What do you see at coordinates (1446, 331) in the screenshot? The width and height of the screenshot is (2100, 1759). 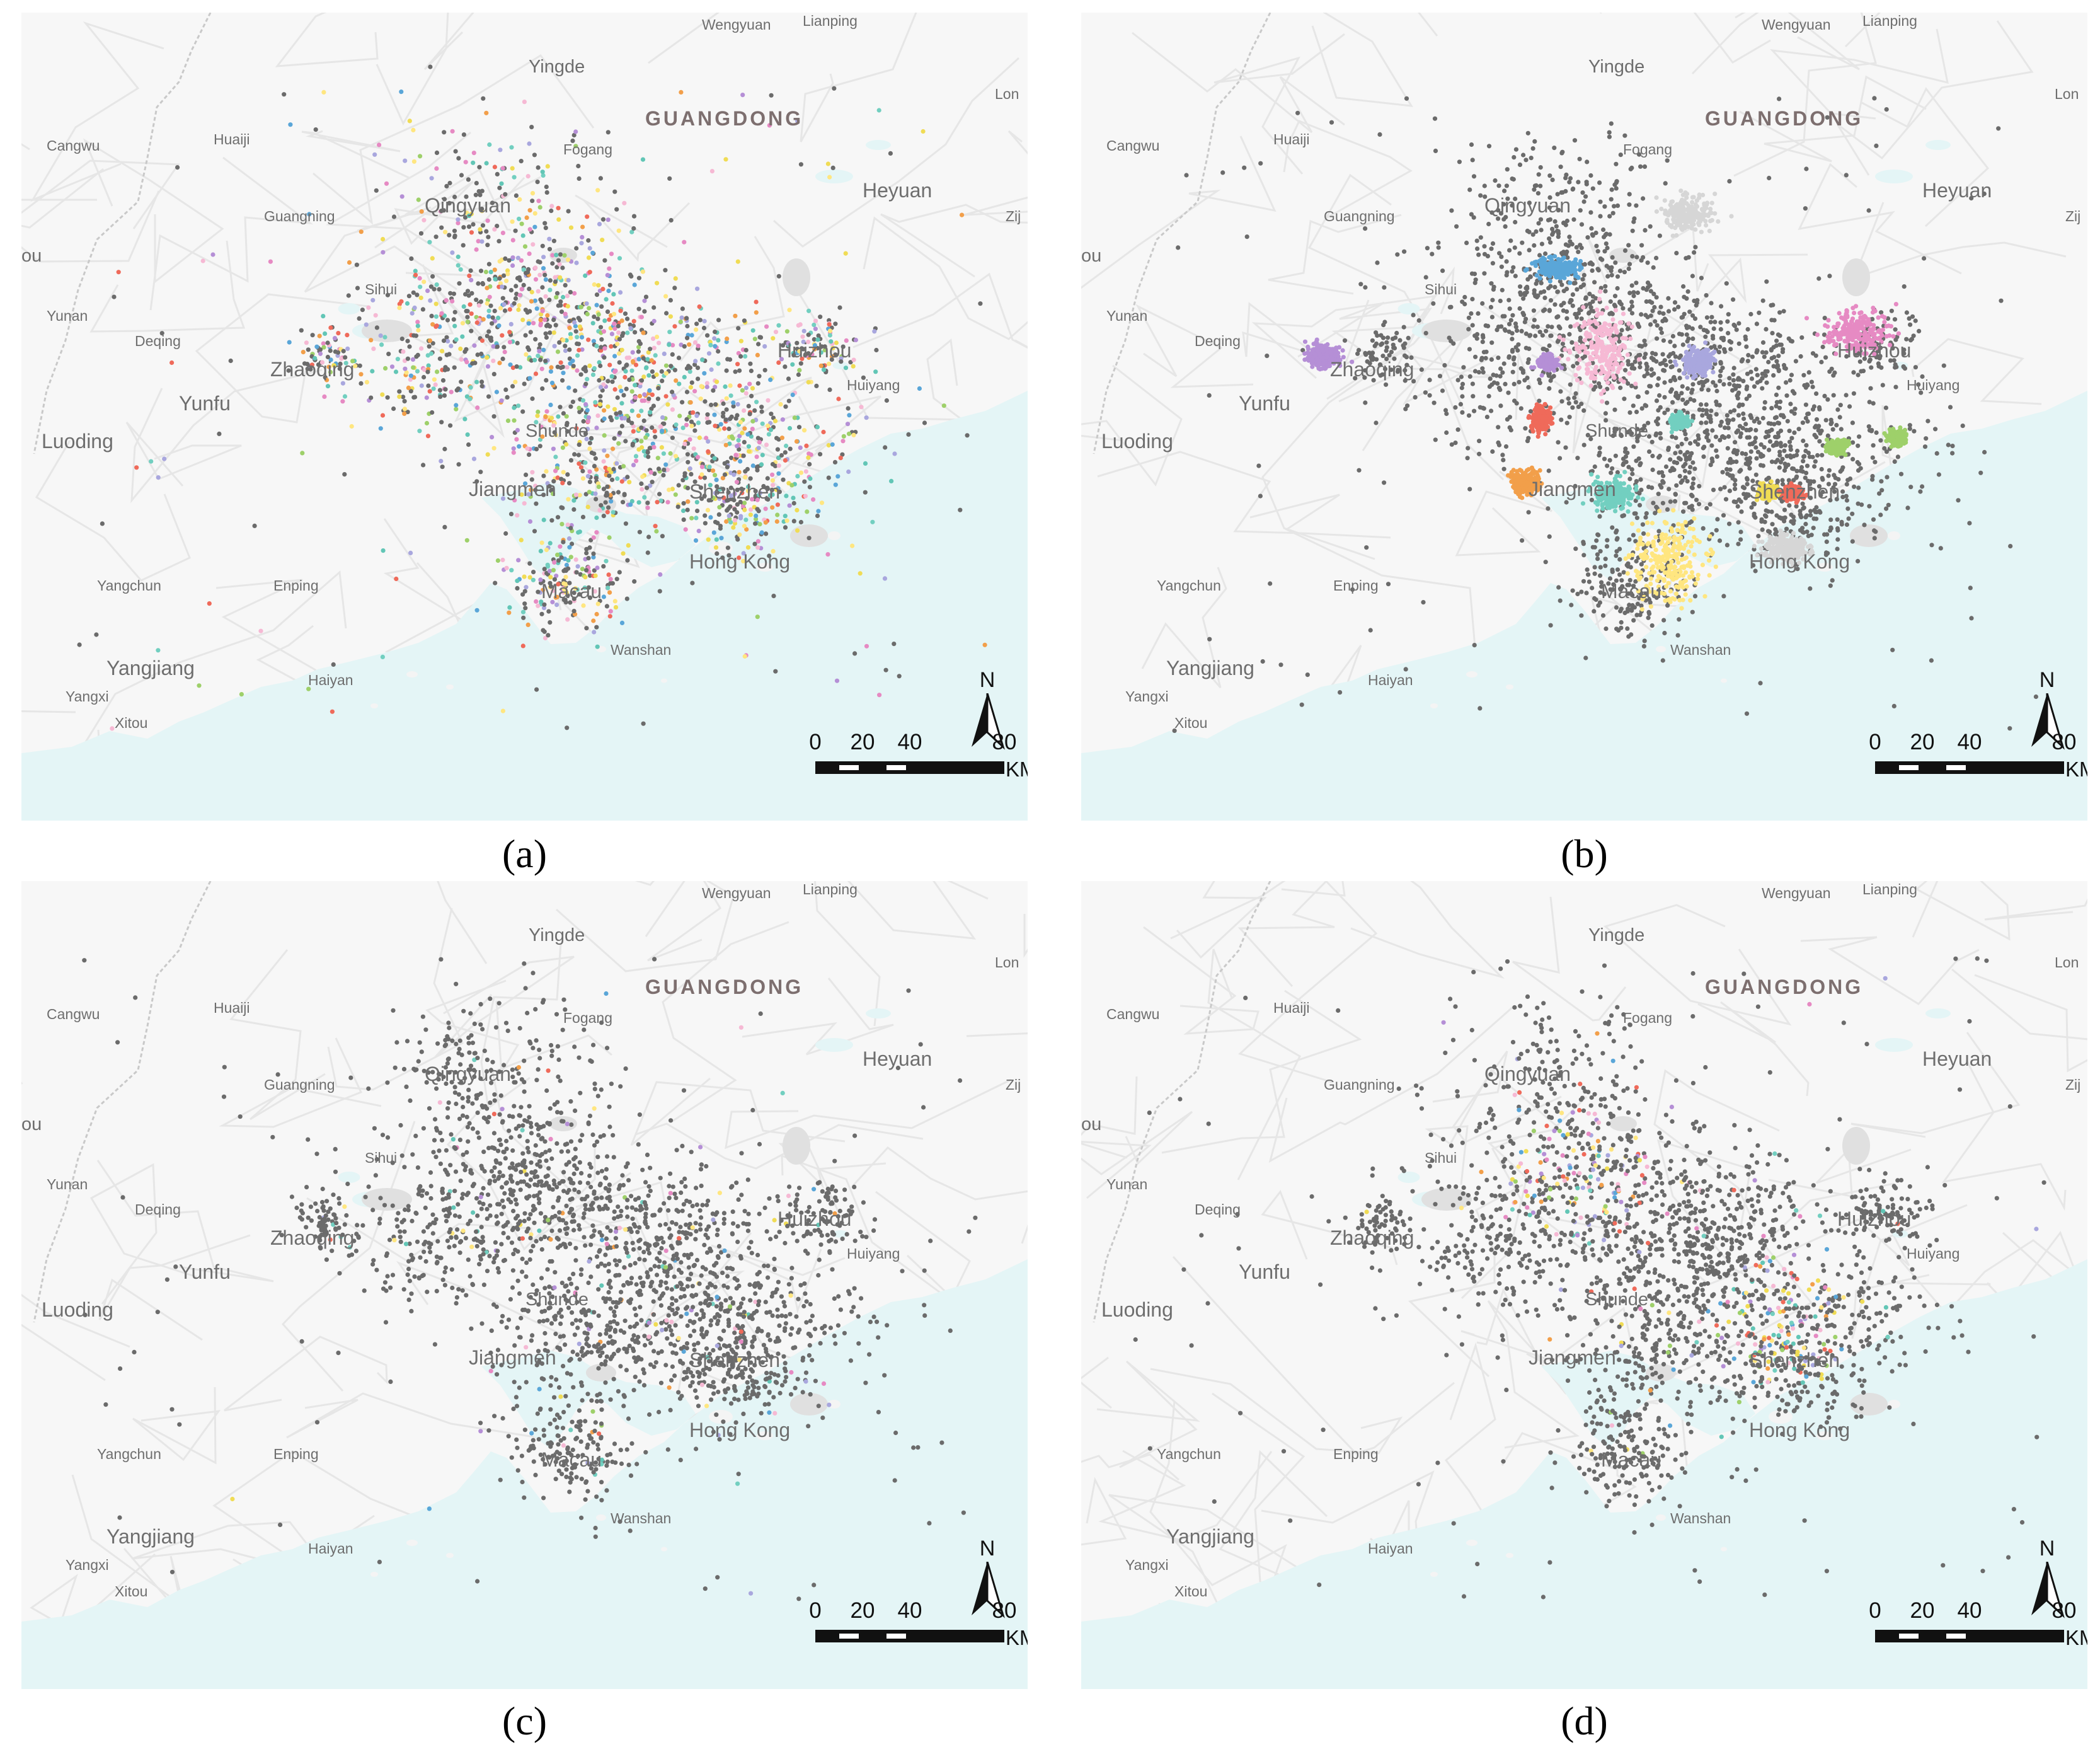 I see `built-up-area` at bounding box center [1446, 331].